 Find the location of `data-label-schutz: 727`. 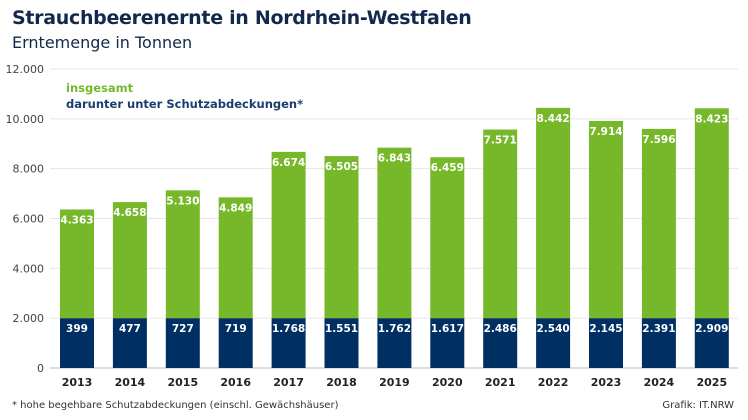

data-label-schutz: 727 is located at coordinates (183, 329).